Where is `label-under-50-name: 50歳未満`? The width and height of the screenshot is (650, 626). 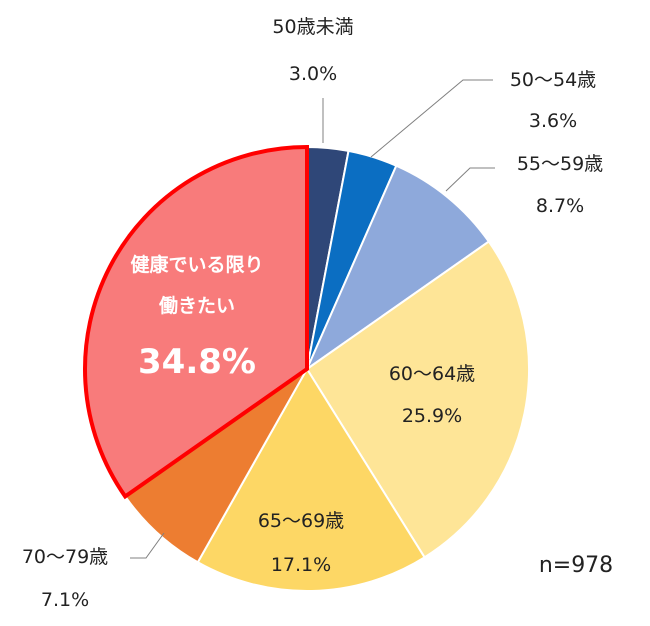
label-under-50-name: 50歳未満 is located at coordinates (312, 27).